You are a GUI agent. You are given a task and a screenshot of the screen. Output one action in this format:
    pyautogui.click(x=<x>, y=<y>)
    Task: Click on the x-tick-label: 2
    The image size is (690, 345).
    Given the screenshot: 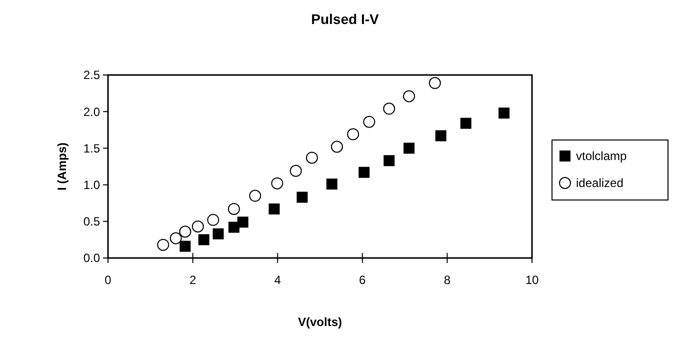 What is the action you would take?
    pyautogui.click(x=192, y=280)
    